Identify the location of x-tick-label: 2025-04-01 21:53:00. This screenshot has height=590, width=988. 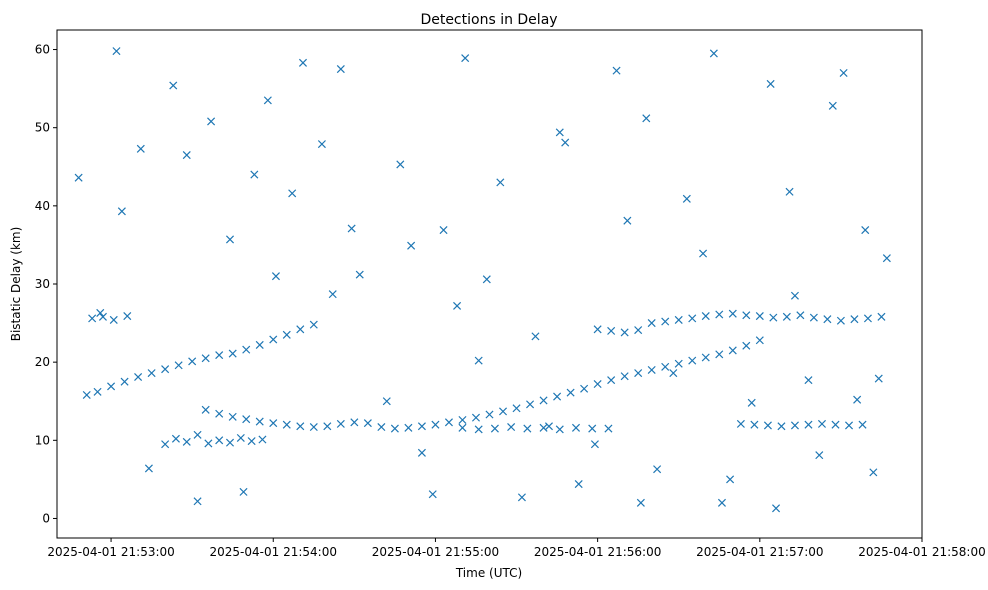
(110, 552).